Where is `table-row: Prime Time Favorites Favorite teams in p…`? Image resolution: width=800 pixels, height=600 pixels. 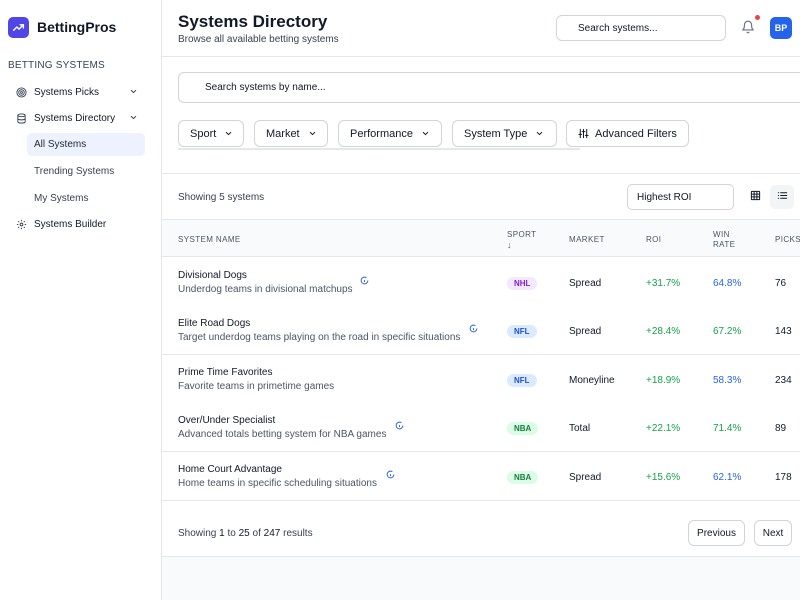 table-row: Prime Time Favorites Favorite teams in p… is located at coordinates (481, 379).